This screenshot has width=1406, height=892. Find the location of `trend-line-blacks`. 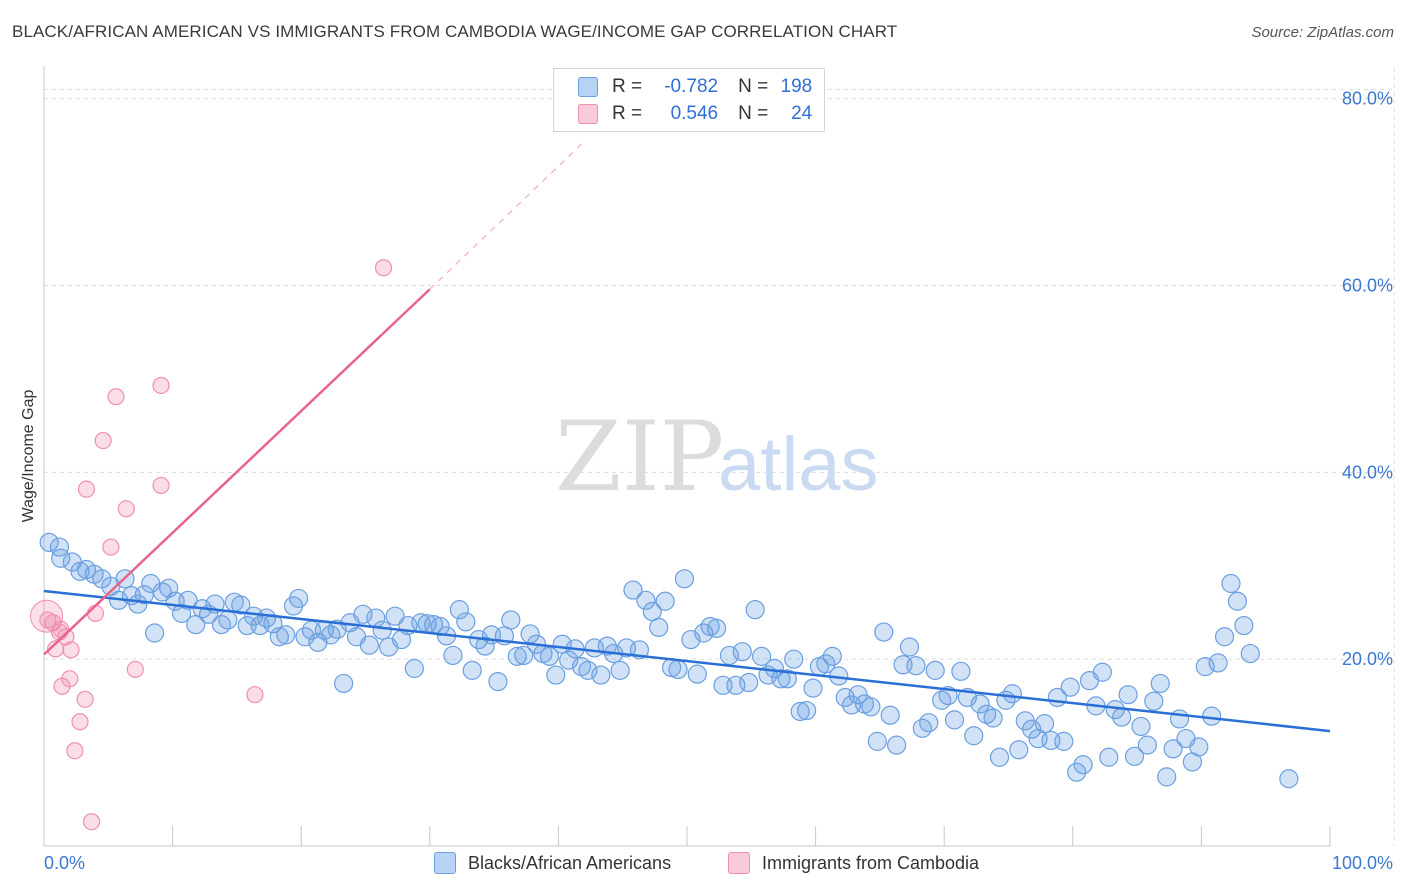

trend-line-blacks is located at coordinates (687, 661).